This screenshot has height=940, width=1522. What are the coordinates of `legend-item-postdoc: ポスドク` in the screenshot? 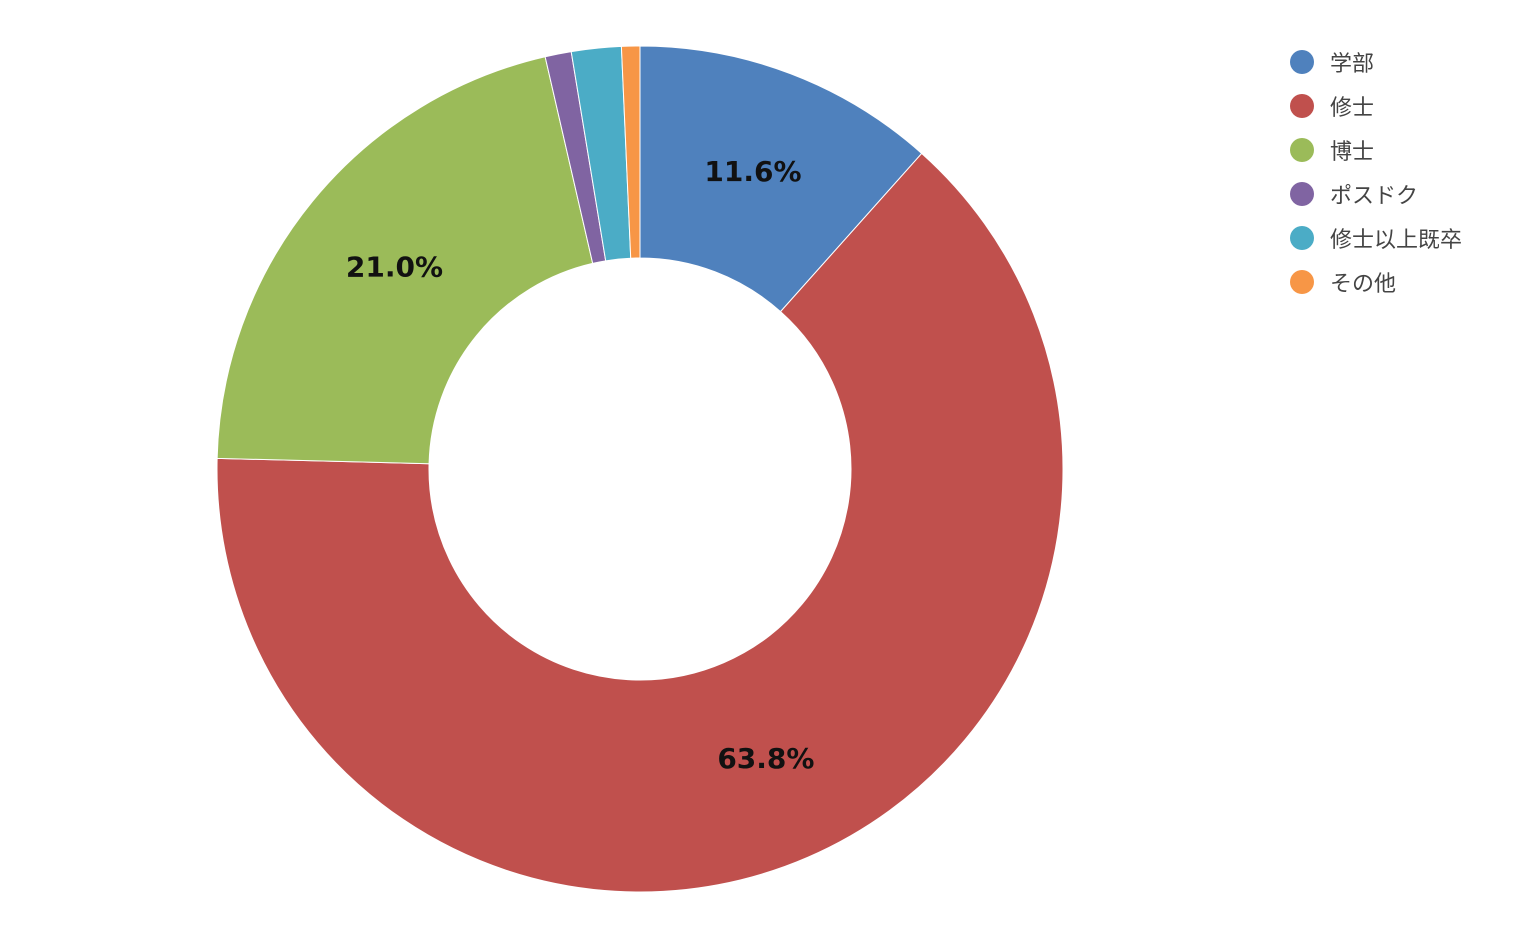 It's located at (1402, 194).